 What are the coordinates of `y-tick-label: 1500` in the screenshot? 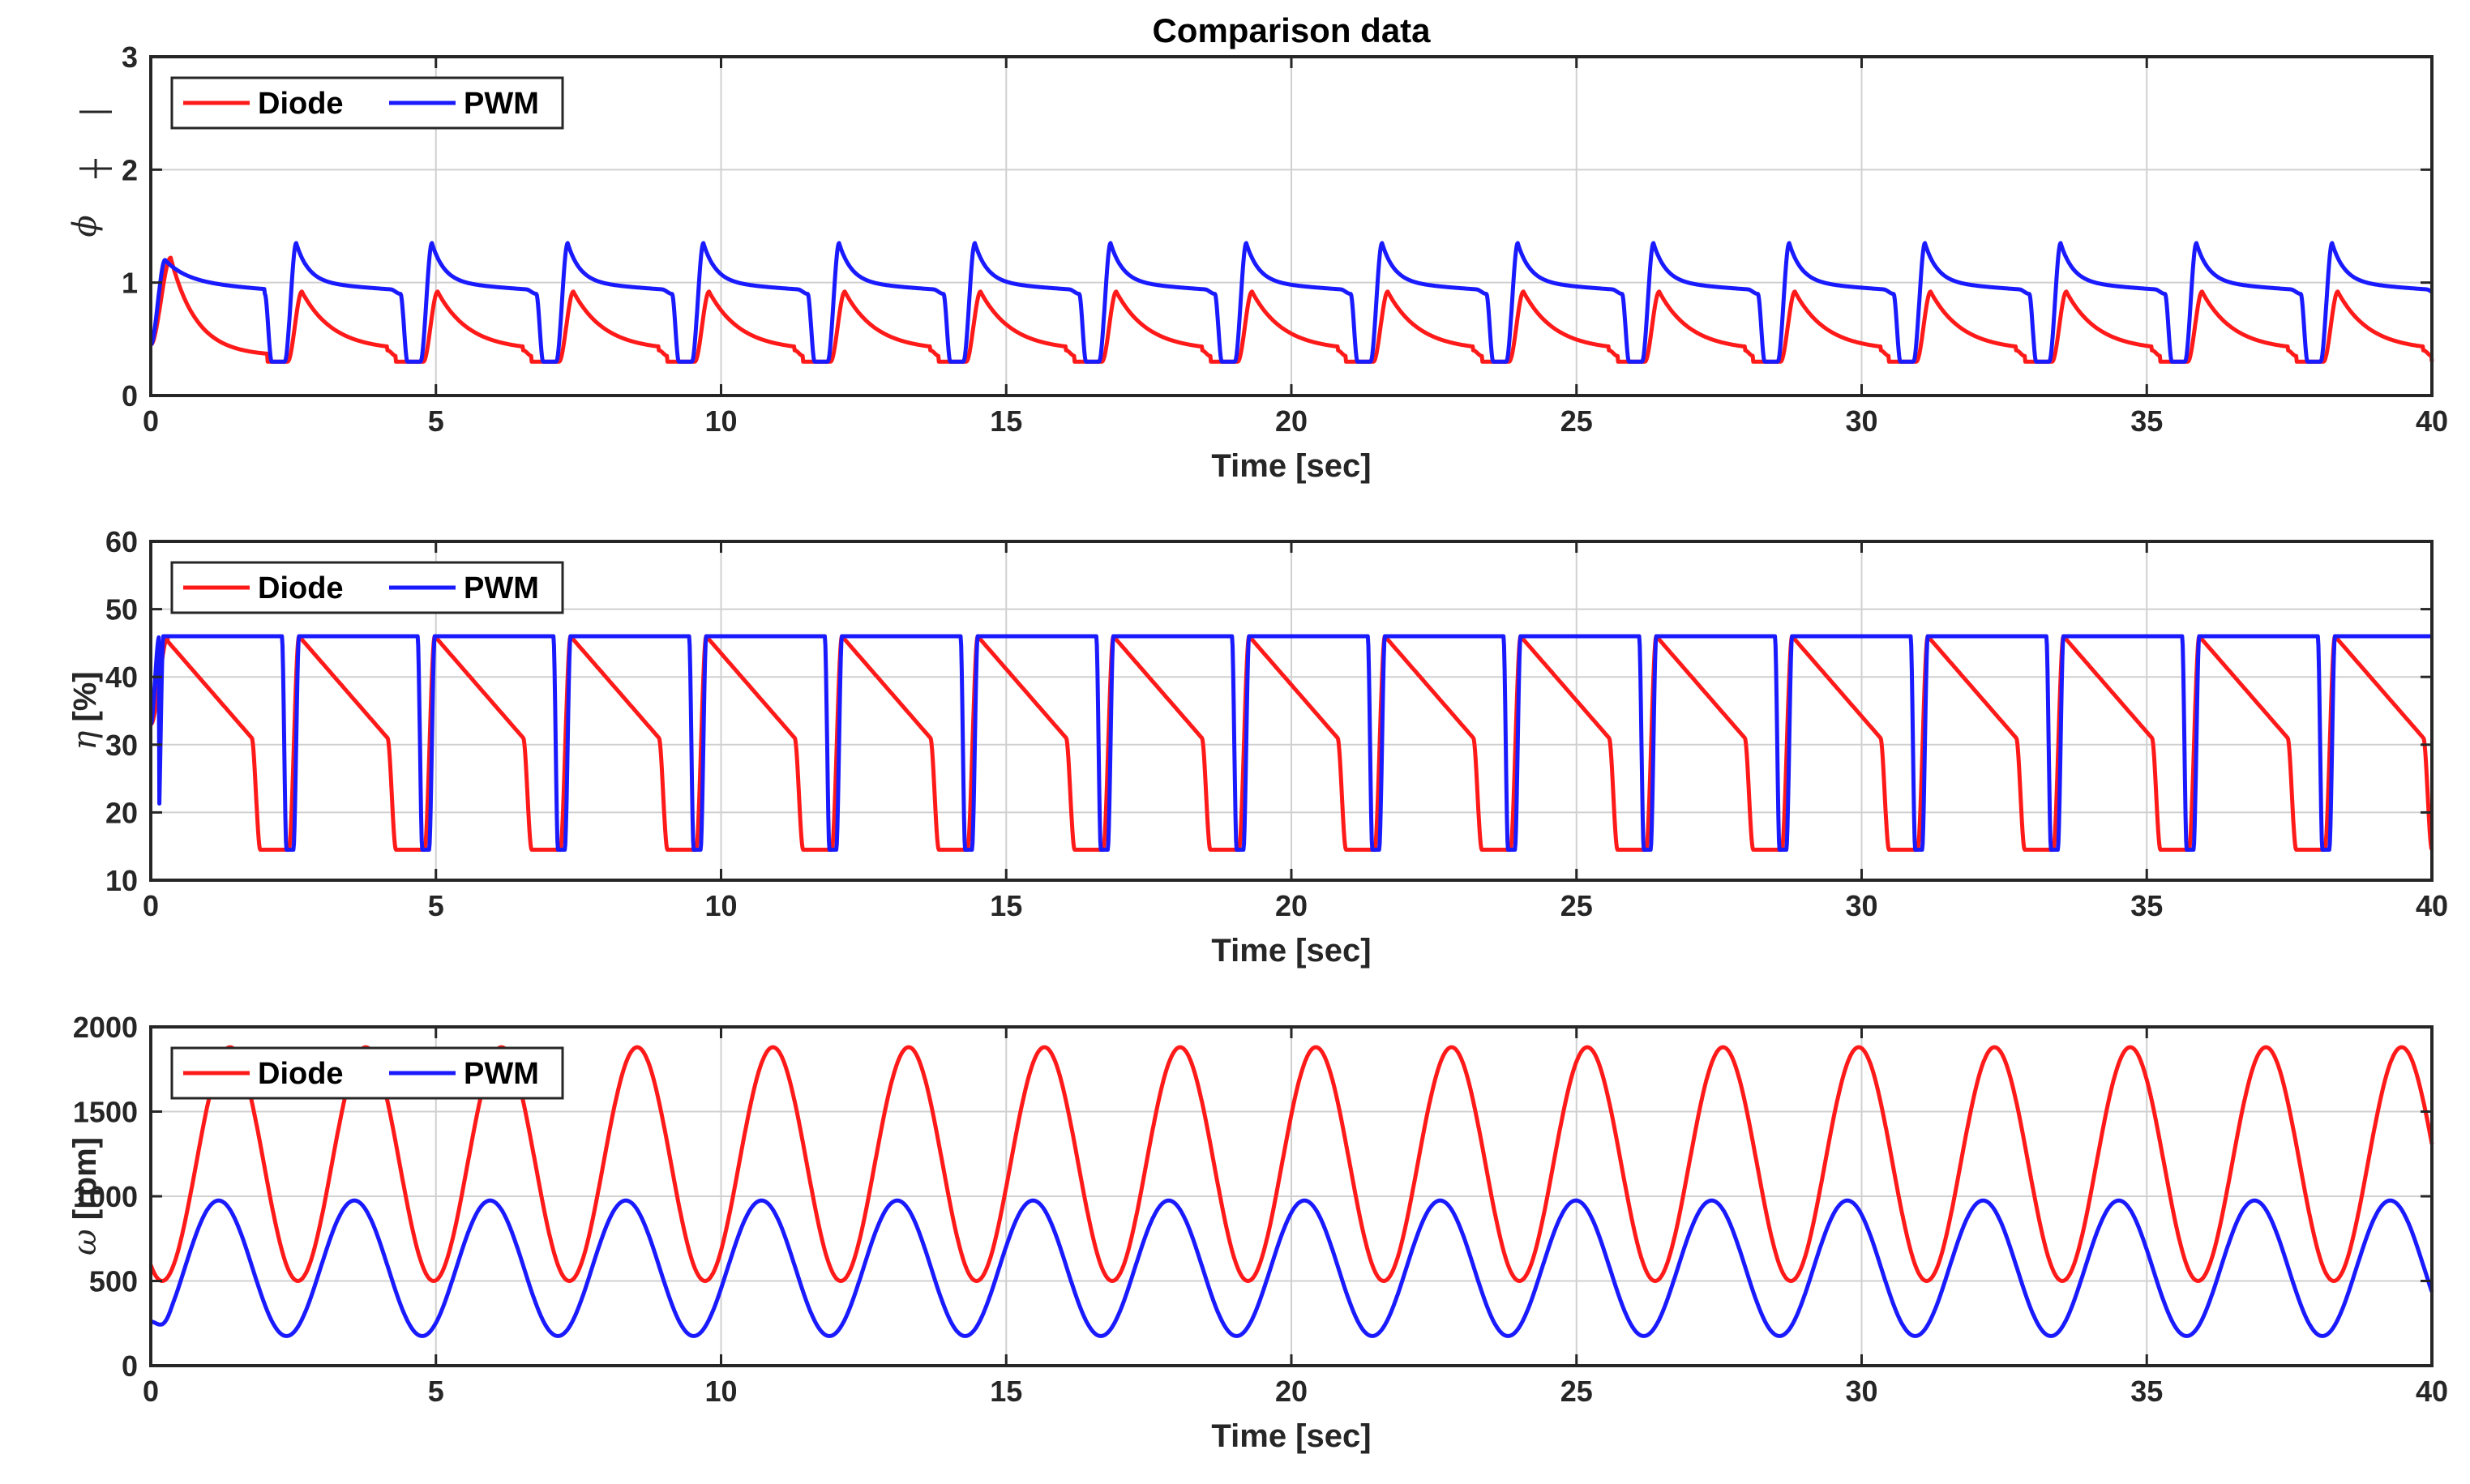 It's located at (105, 1112).